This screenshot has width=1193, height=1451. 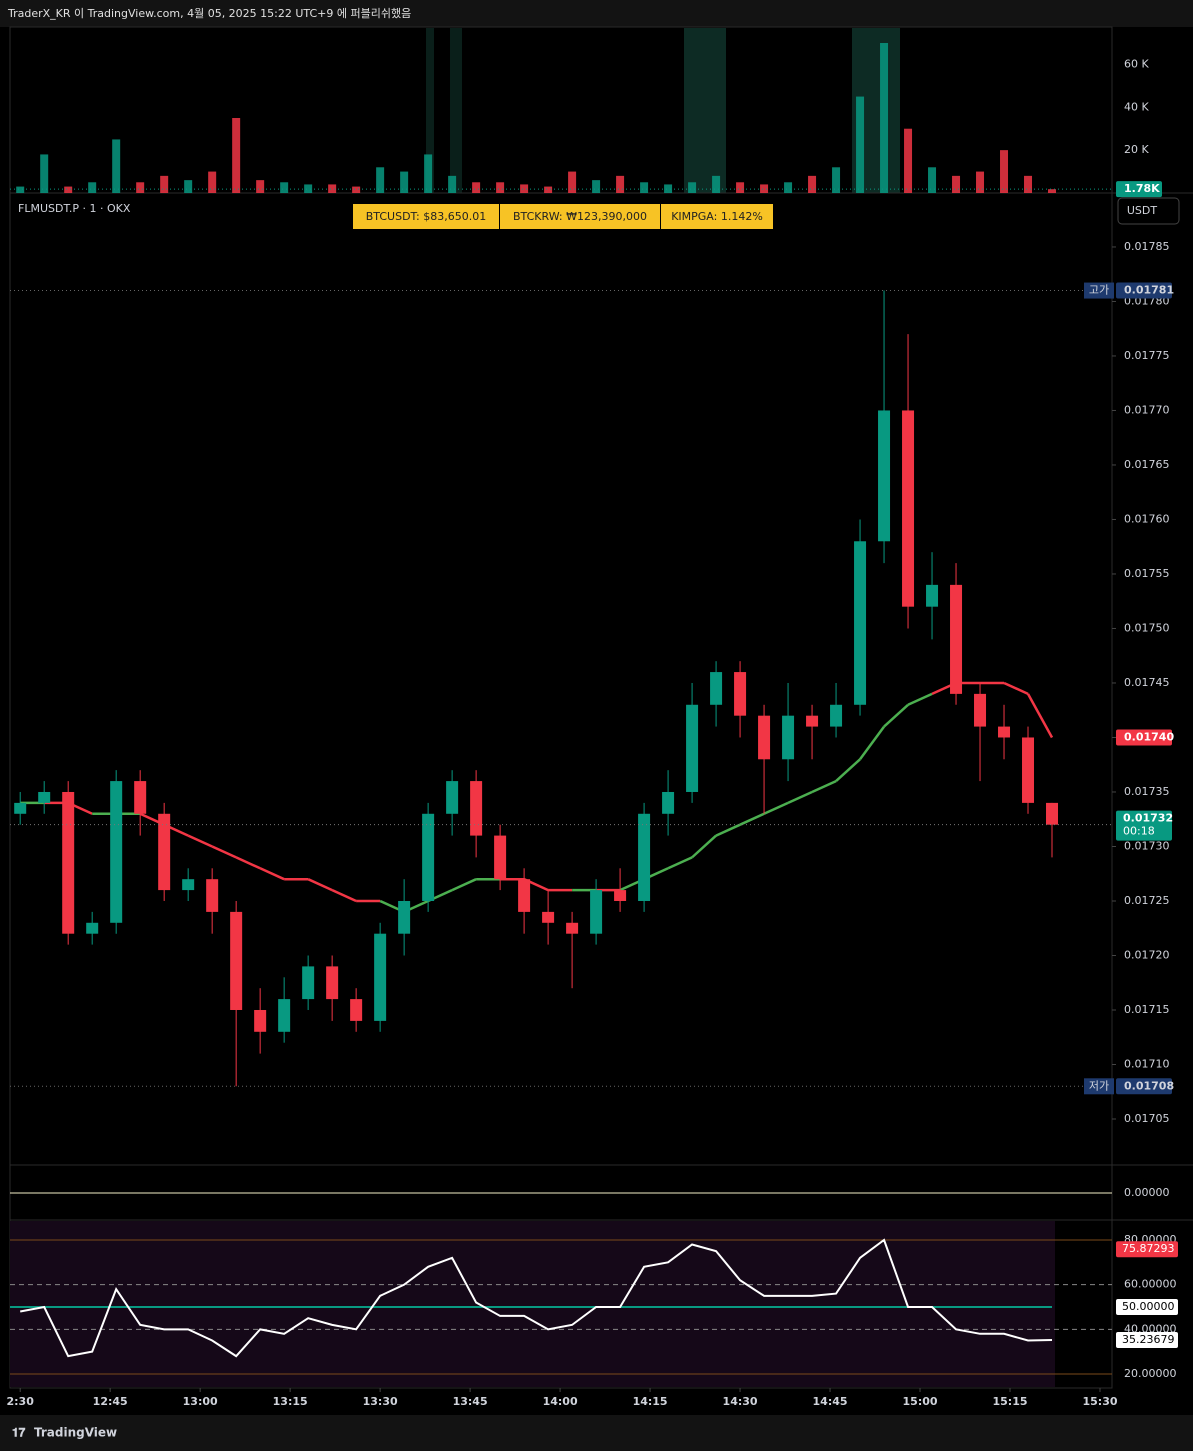 I want to click on badge, so click(x=580, y=216).